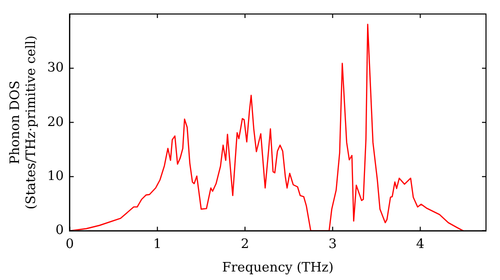 This screenshot has height=280, width=500. What do you see at coordinates (157, 244) in the screenshot?
I see `x-tick-label: 1` at bounding box center [157, 244].